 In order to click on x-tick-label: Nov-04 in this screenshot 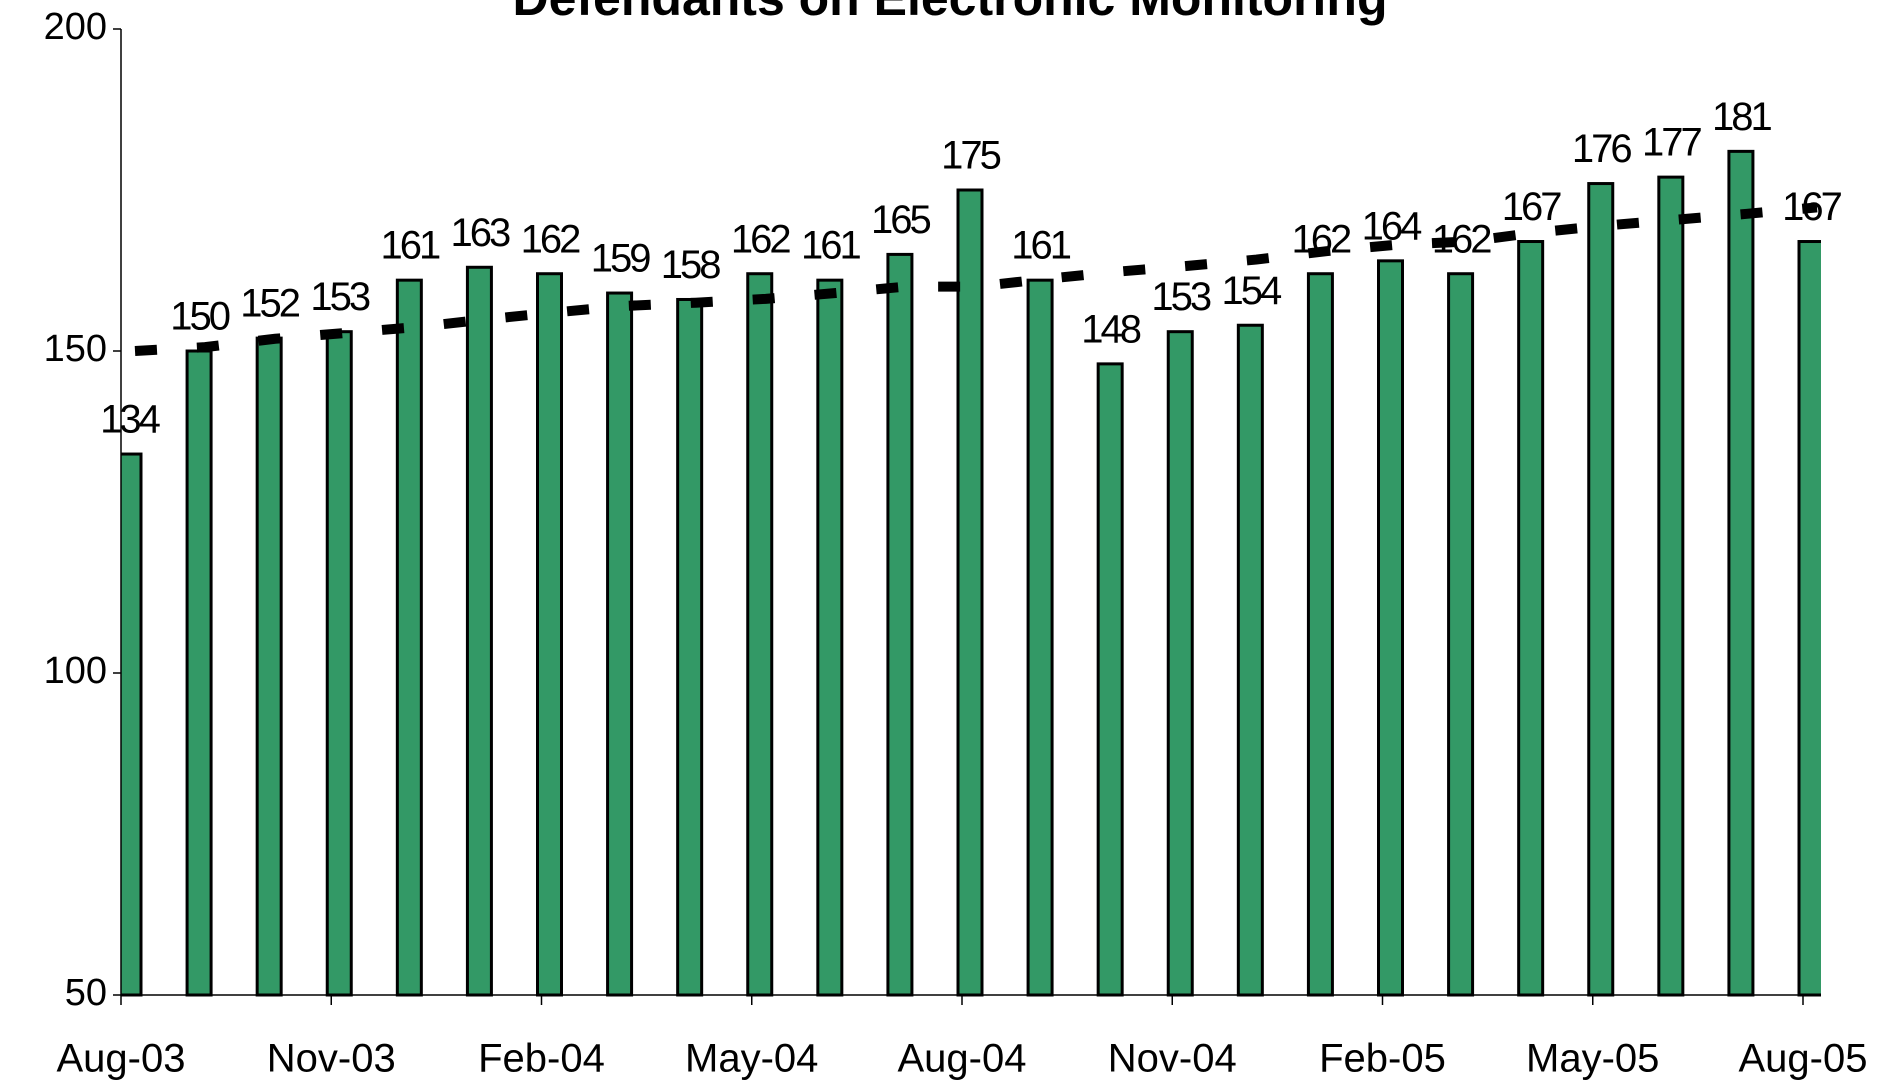, I will do `click(1172, 1059)`.